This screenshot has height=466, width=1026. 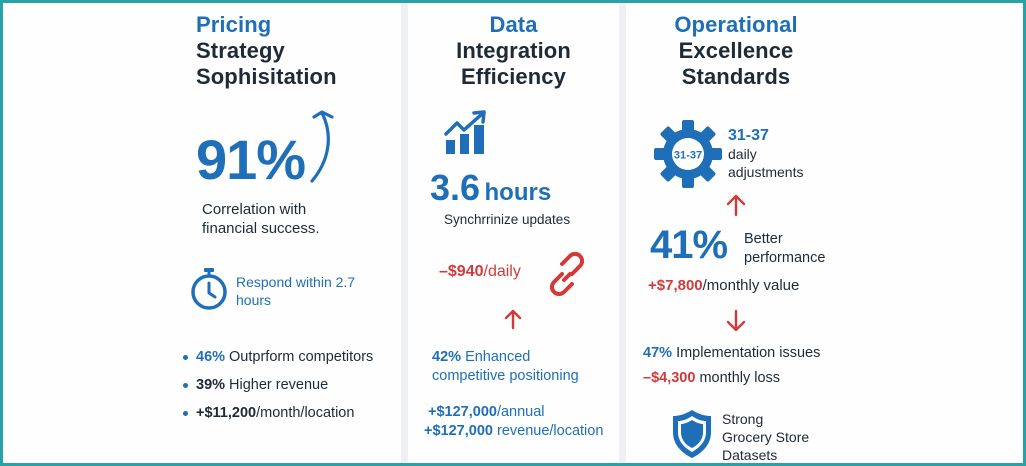 I want to click on monthly-value-stat: +$7,800/monthly value, so click(x=724, y=285).